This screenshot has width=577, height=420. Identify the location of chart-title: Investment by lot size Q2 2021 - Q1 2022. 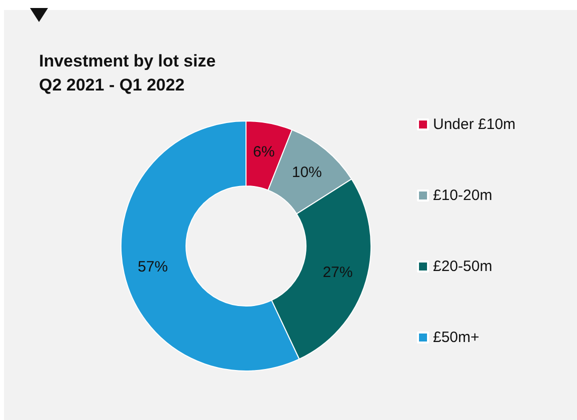
(127, 73).